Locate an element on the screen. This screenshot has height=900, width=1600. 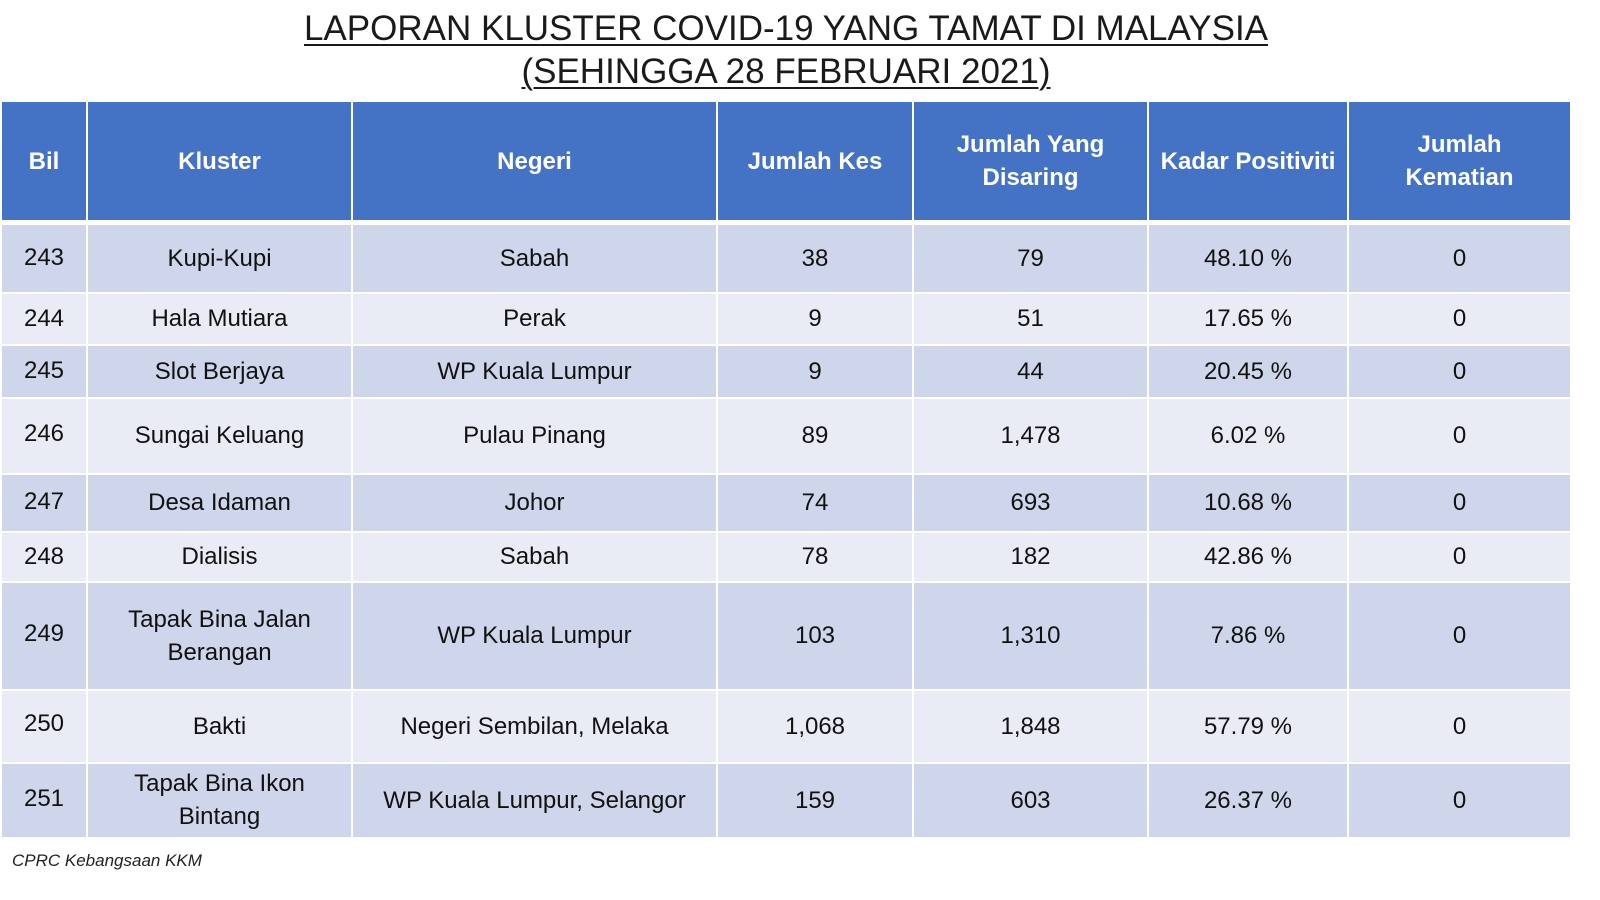
cell-kadar-positiviti: 42.86 % is located at coordinates (1248, 556).